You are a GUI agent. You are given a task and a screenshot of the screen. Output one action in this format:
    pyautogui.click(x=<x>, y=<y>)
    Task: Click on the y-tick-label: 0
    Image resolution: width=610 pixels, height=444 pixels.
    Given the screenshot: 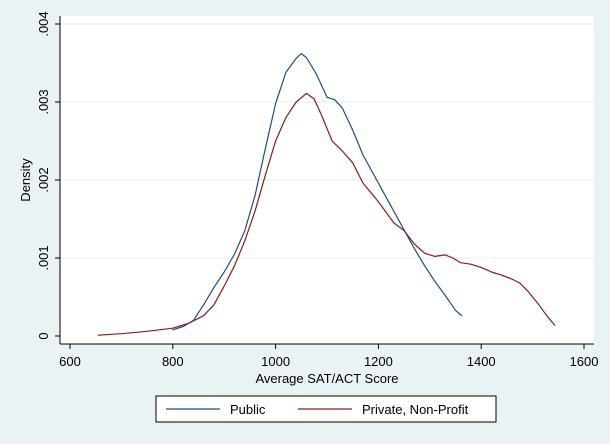 What is the action you would take?
    pyautogui.click(x=43, y=335)
    